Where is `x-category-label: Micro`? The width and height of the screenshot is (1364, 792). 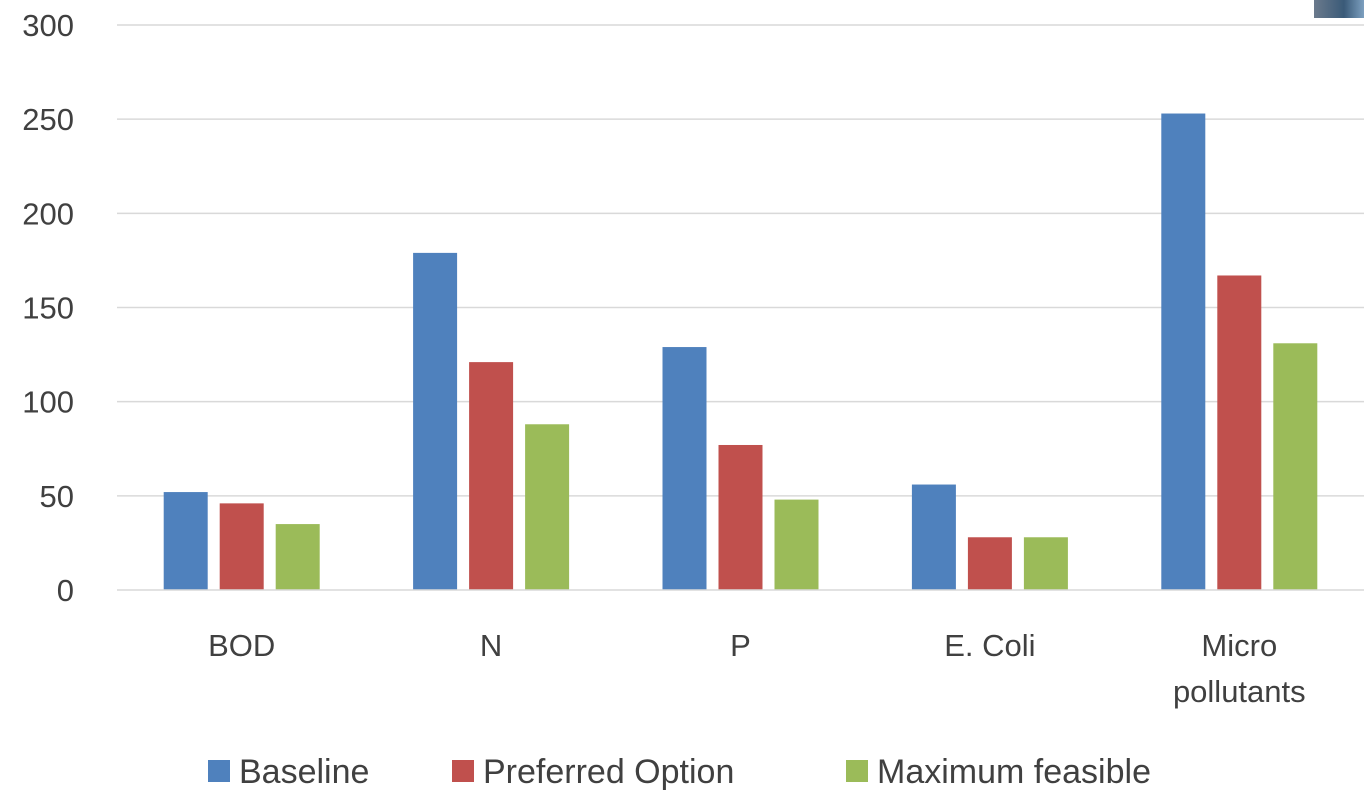 x-category-label: Micro is located at coordinates (1239, 645).